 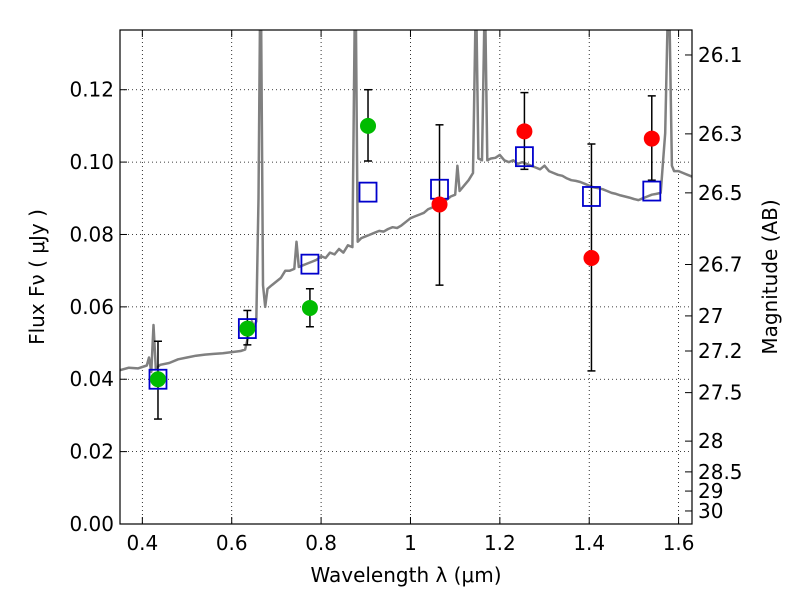 I want to click on y2-tick-label: 26.3, so click(x=720, y=134).